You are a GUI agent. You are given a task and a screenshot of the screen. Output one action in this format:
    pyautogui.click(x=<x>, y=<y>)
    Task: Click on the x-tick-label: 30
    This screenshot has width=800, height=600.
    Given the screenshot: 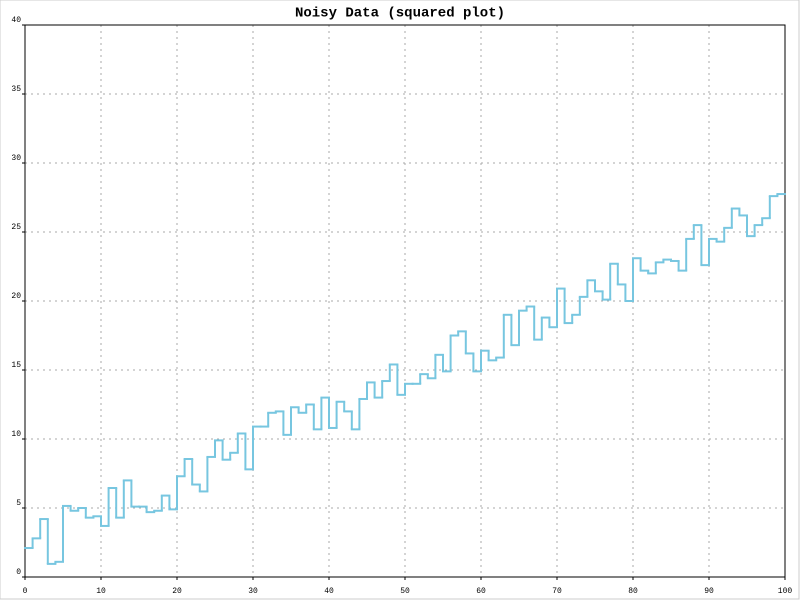 What is the action you would take?
    pyautogui.click(x=253, y=591)
    